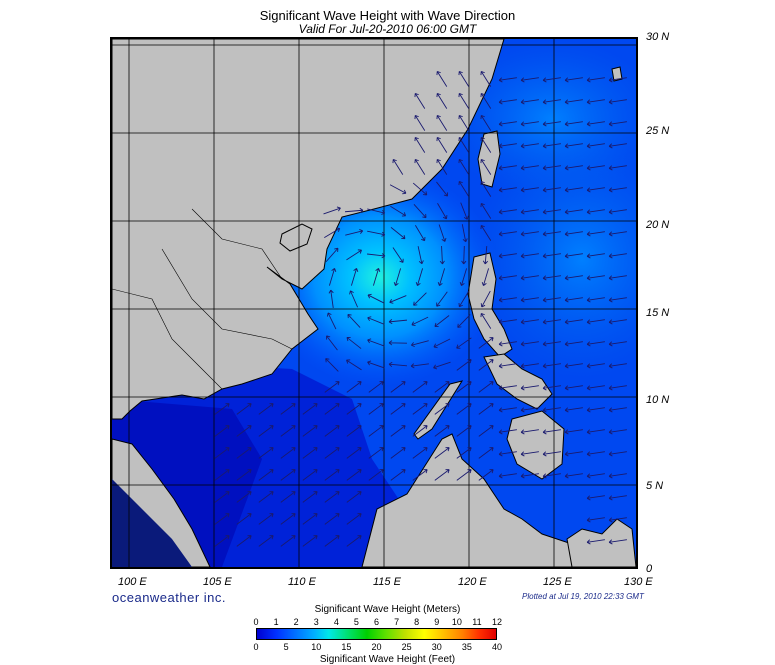 This screenshot has height=665, width=775. I want to click on colorbar-feet-tick: 20, so click(376, 647).